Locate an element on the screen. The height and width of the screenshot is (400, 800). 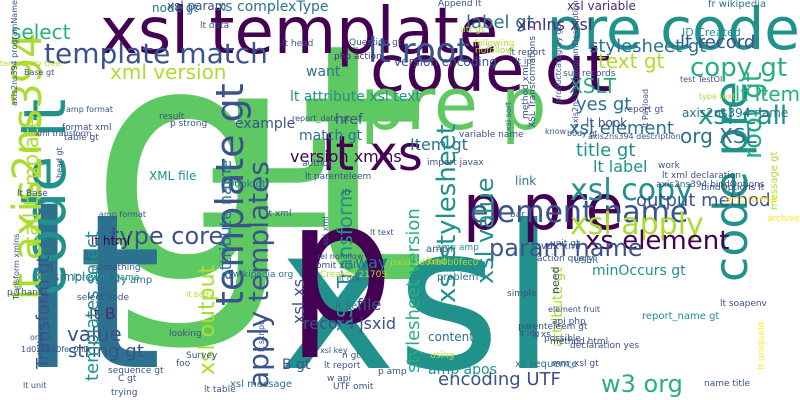
word-149: kind is located at coordinates (437, 262).